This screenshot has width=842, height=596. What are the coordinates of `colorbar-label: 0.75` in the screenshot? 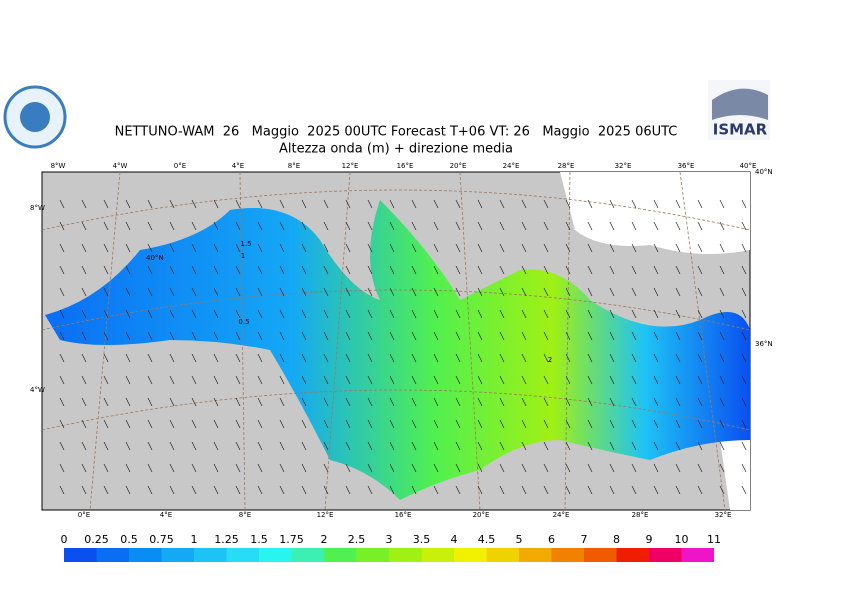 It's located at (161, 539).